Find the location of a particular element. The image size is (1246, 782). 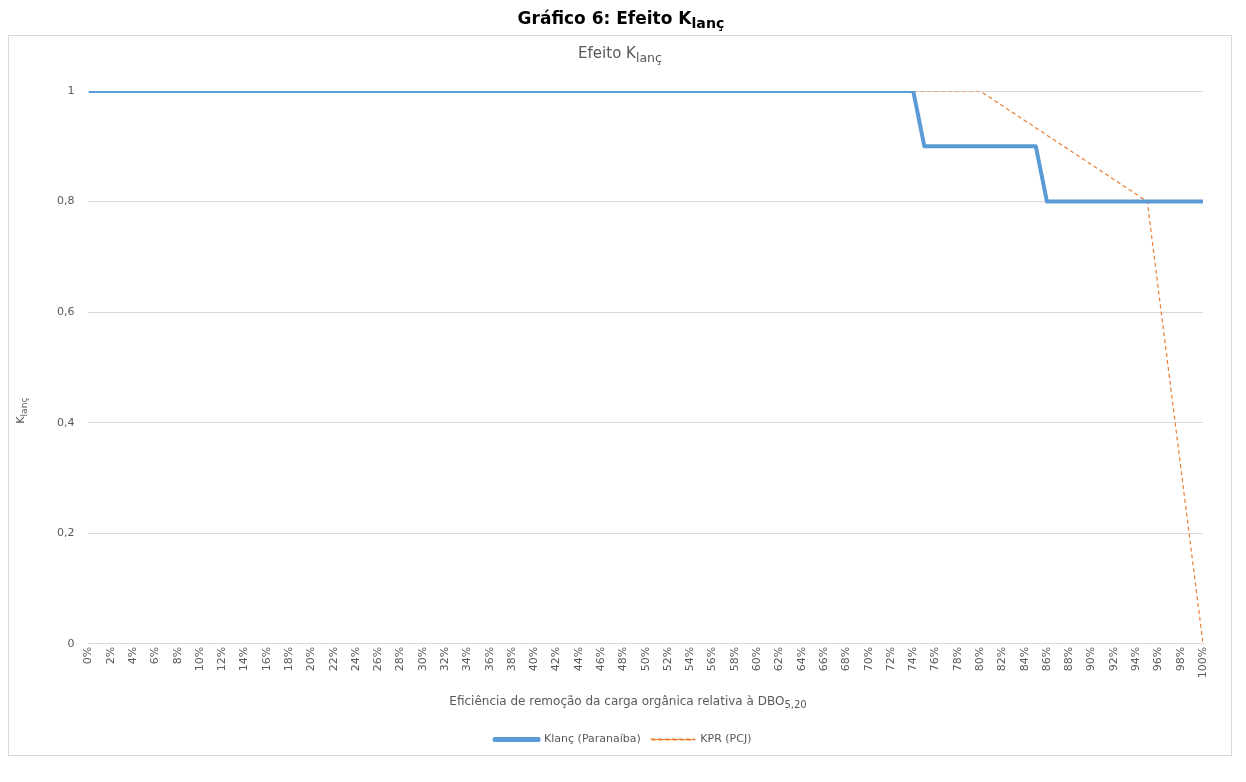

x-tick-label: 66% is located at coordinates (823, 659).